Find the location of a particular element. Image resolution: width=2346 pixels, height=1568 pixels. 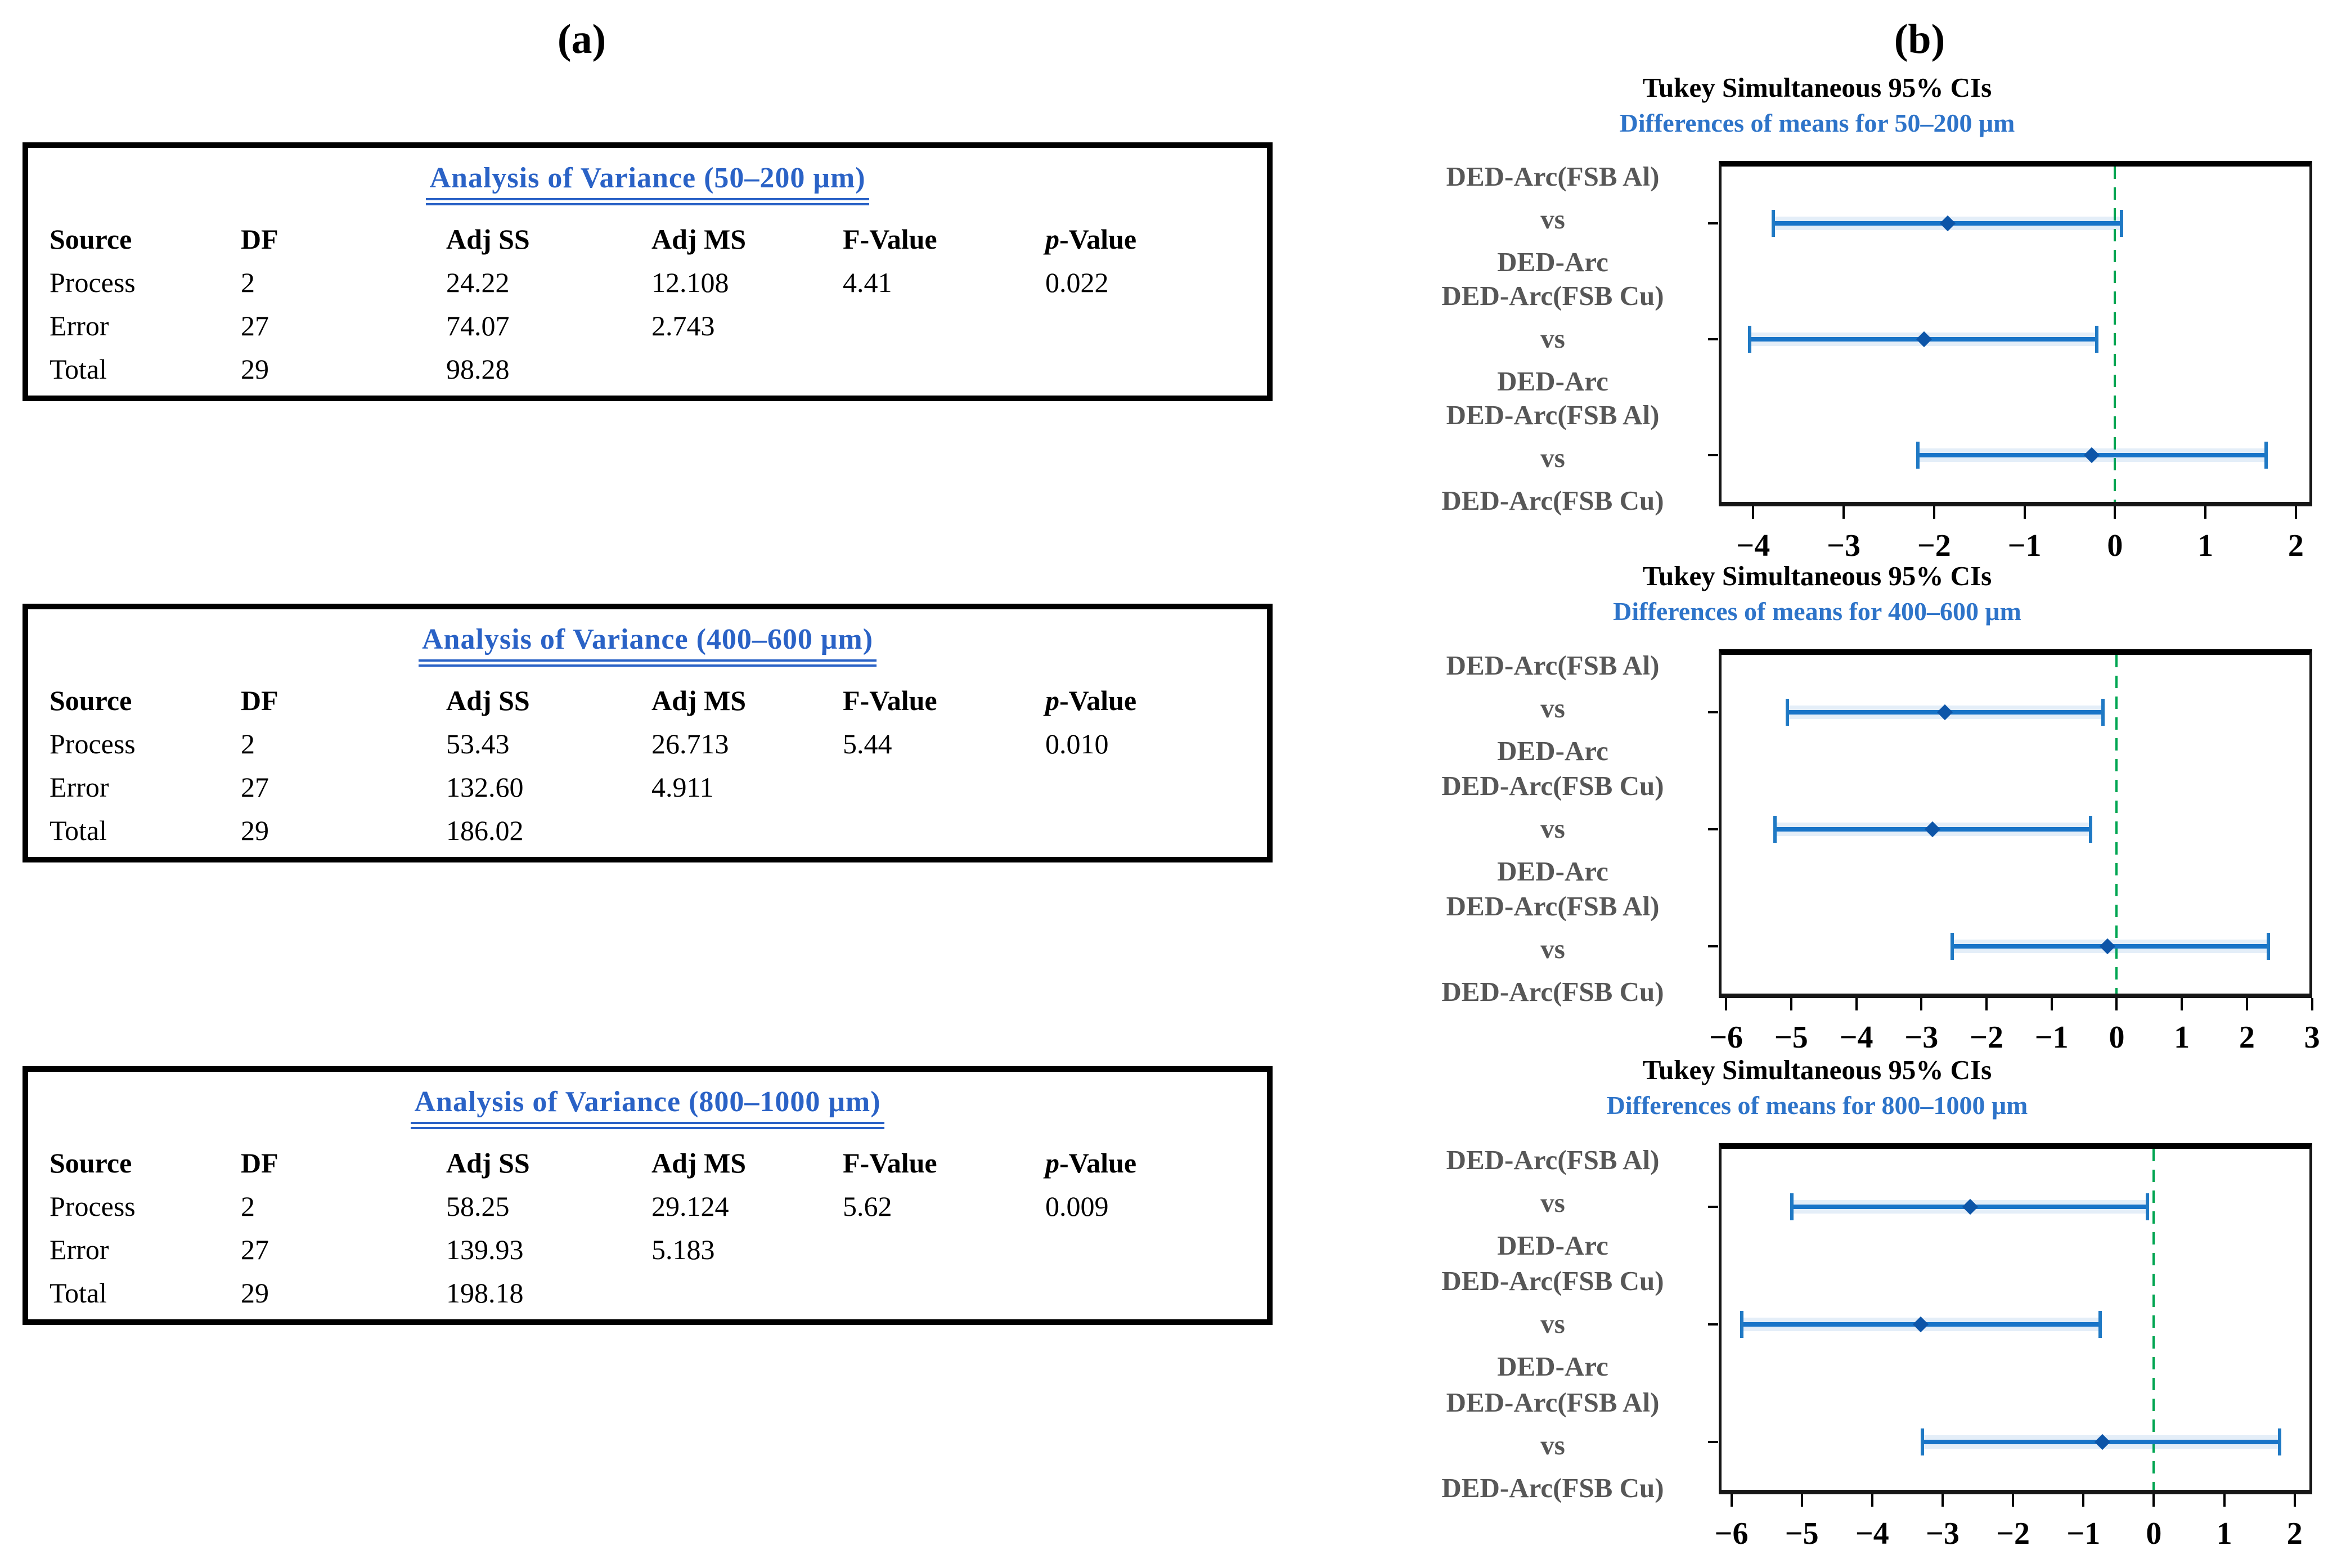

table-cell: 0.009 is located at coordinates (1077, 1206).